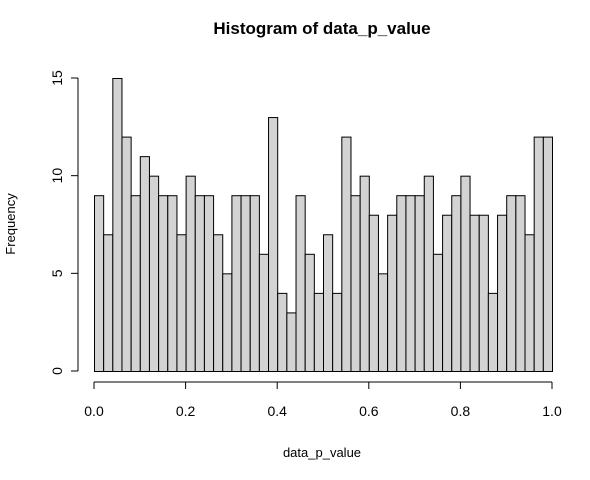 The height and width of the screenshot is (480, 590). I want to click on x-tick-label: 0.8, so click(461, 411).